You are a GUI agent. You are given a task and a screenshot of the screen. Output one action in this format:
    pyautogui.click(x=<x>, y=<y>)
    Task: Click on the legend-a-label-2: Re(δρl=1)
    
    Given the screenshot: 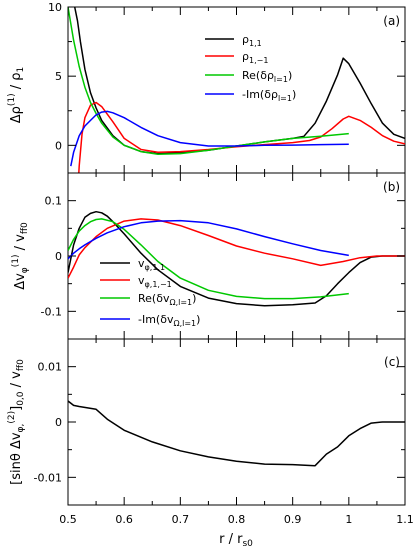 What is the action you would take?
    pyautogui.click(x=267, y=76)
    